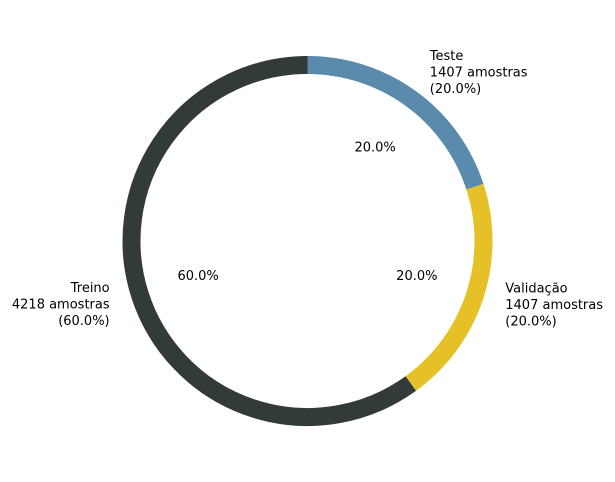  I want to click on outer-label-treino-percent-label: (60.0%), so click(83, 321).